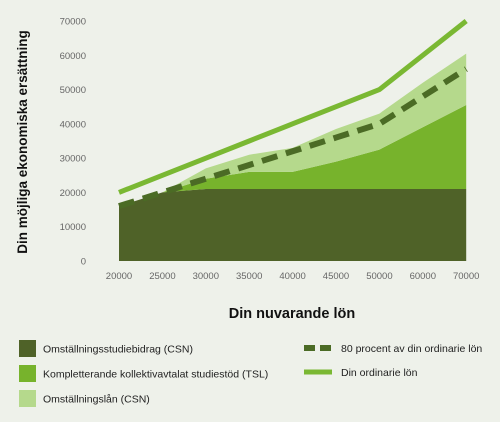 Image resolution: width=500 pixels, height=422 pixels. I want to click on x-tick-label: 30000, so click(206, 276).